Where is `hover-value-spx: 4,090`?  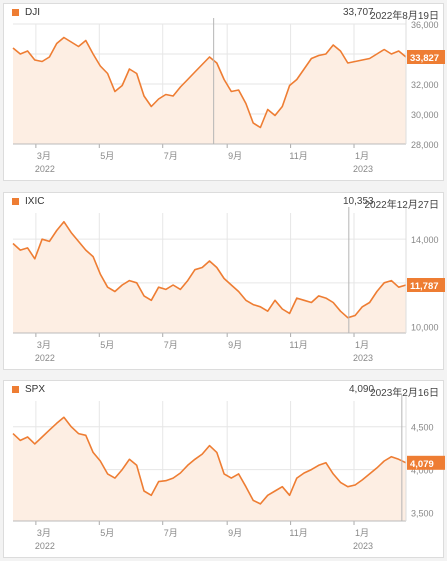 hover-value-spx: 4,090 is located at coordinates (362, 389).